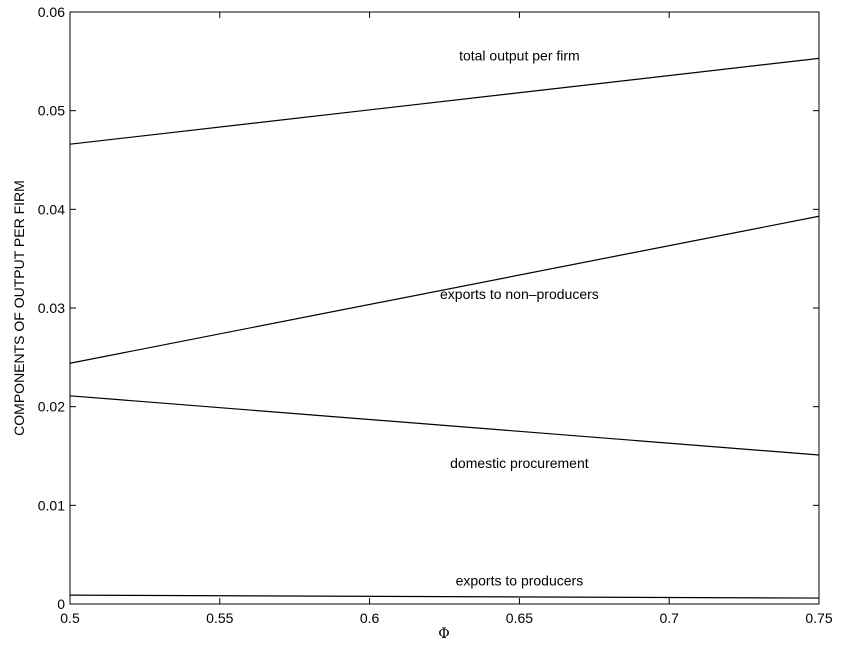 The width and height of the screenshot is (841, 650). What do you see at coordinates (669, 618) in the screenshot?
I see `x-tick-label: 0.7` at bounding box center [669, 618].